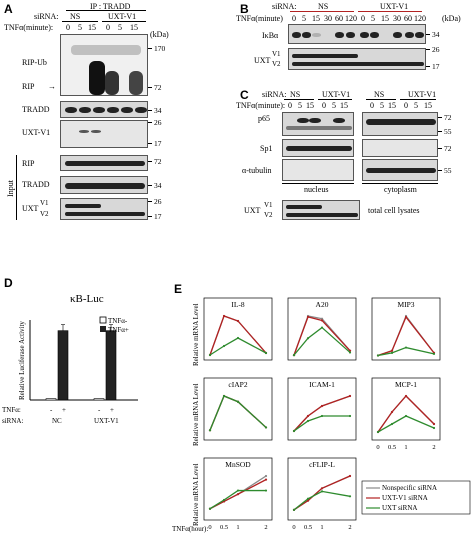 Image resolution: width=474 pixels, height=533 pixels. What do you see at coordinates (363, 18) in the screenshot?
I see `b-tp-6: 0` at bounding box center [363, 18].